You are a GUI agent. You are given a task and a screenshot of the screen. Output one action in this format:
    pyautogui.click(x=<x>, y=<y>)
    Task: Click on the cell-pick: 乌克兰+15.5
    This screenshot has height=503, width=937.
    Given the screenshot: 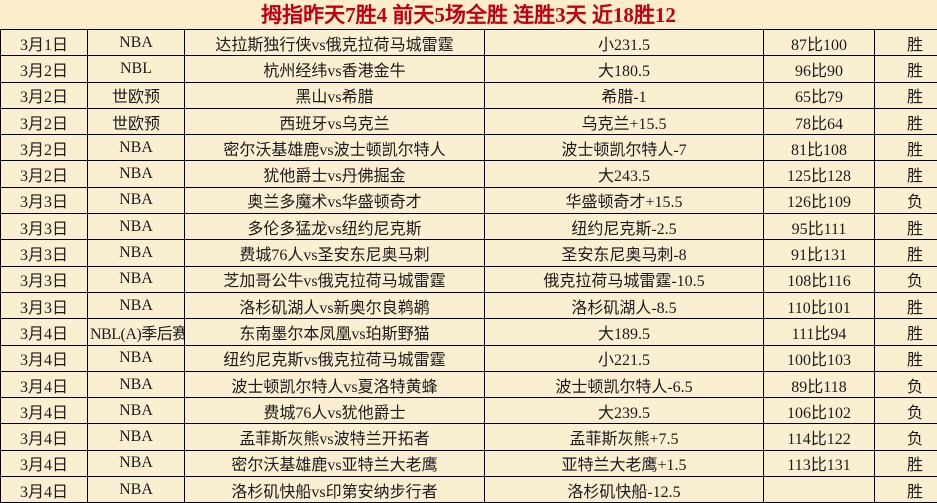 What is the action you would take?
    pyautogui.click(x=624, y=121)
    